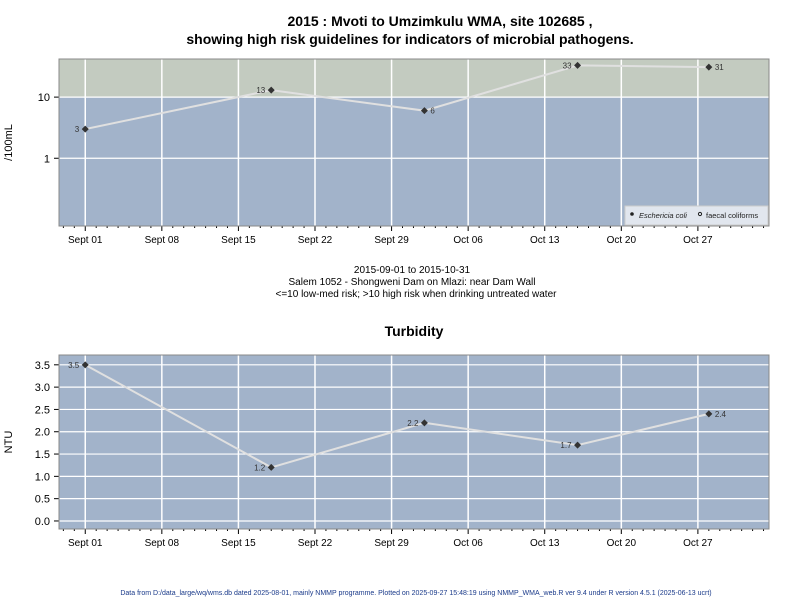  I want to click on high-risk-band, so click(414, 78).